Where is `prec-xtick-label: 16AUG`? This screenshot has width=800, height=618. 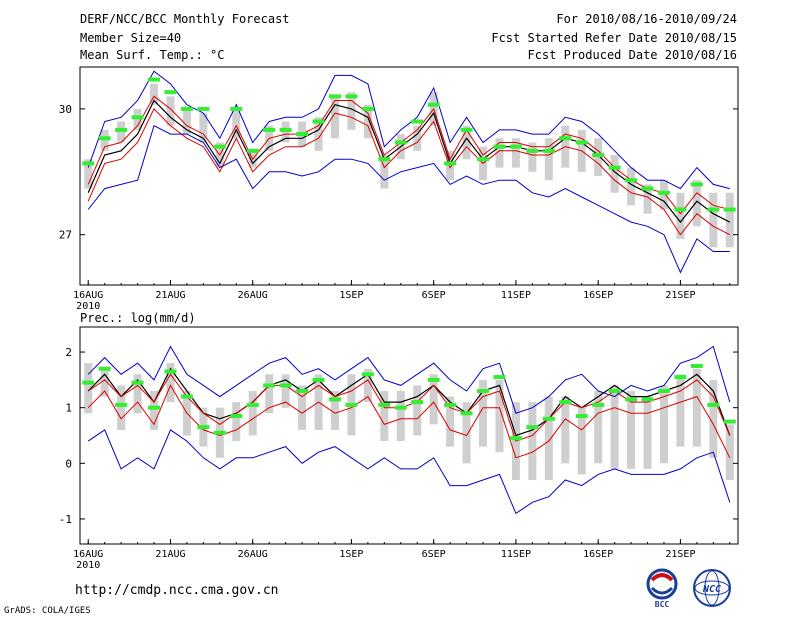
prec-xtick-label: 16AUG is located at coordinates (88, 554).